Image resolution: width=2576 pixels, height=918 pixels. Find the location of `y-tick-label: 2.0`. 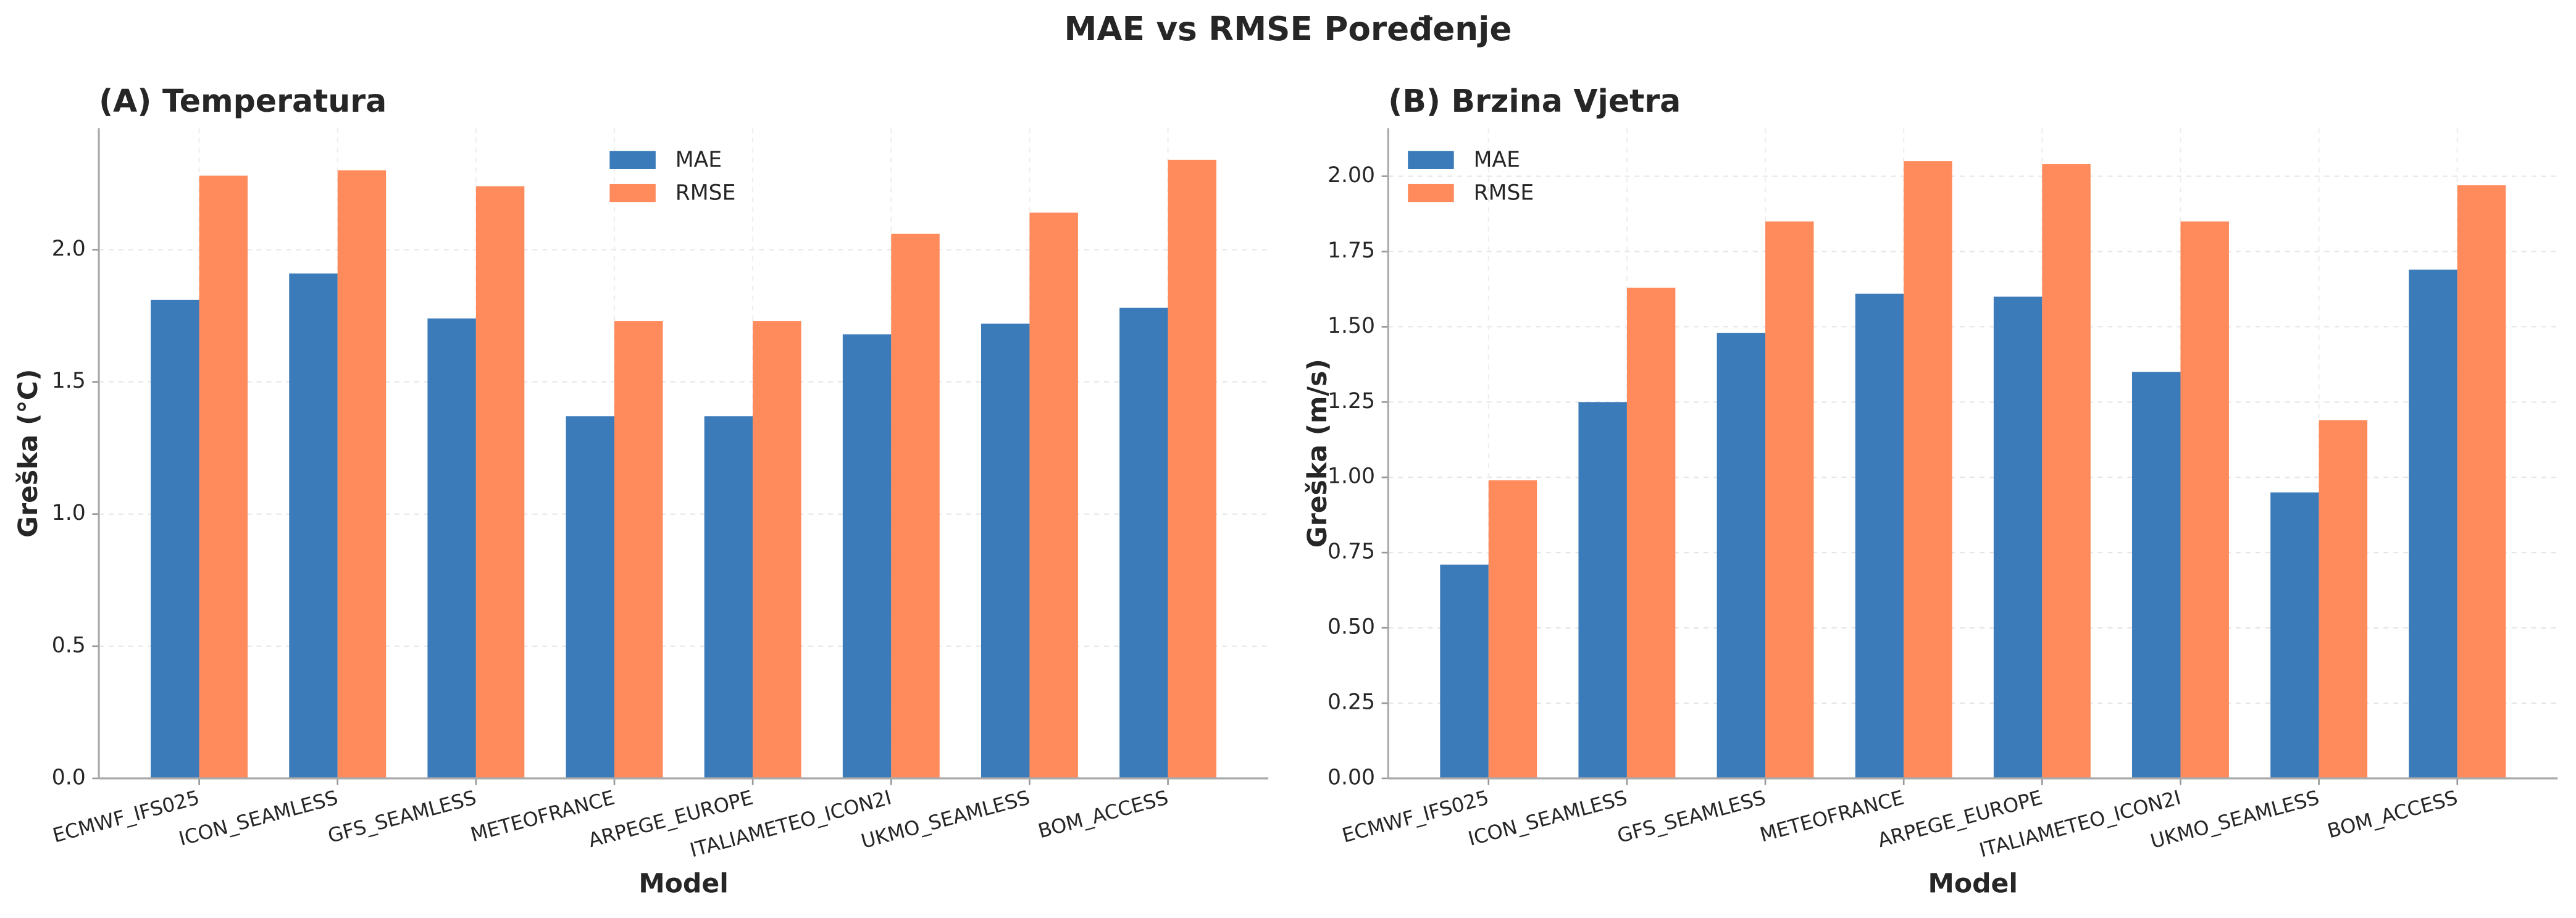

y-tick-label: 2.0 is located at coordinates (69, 248).